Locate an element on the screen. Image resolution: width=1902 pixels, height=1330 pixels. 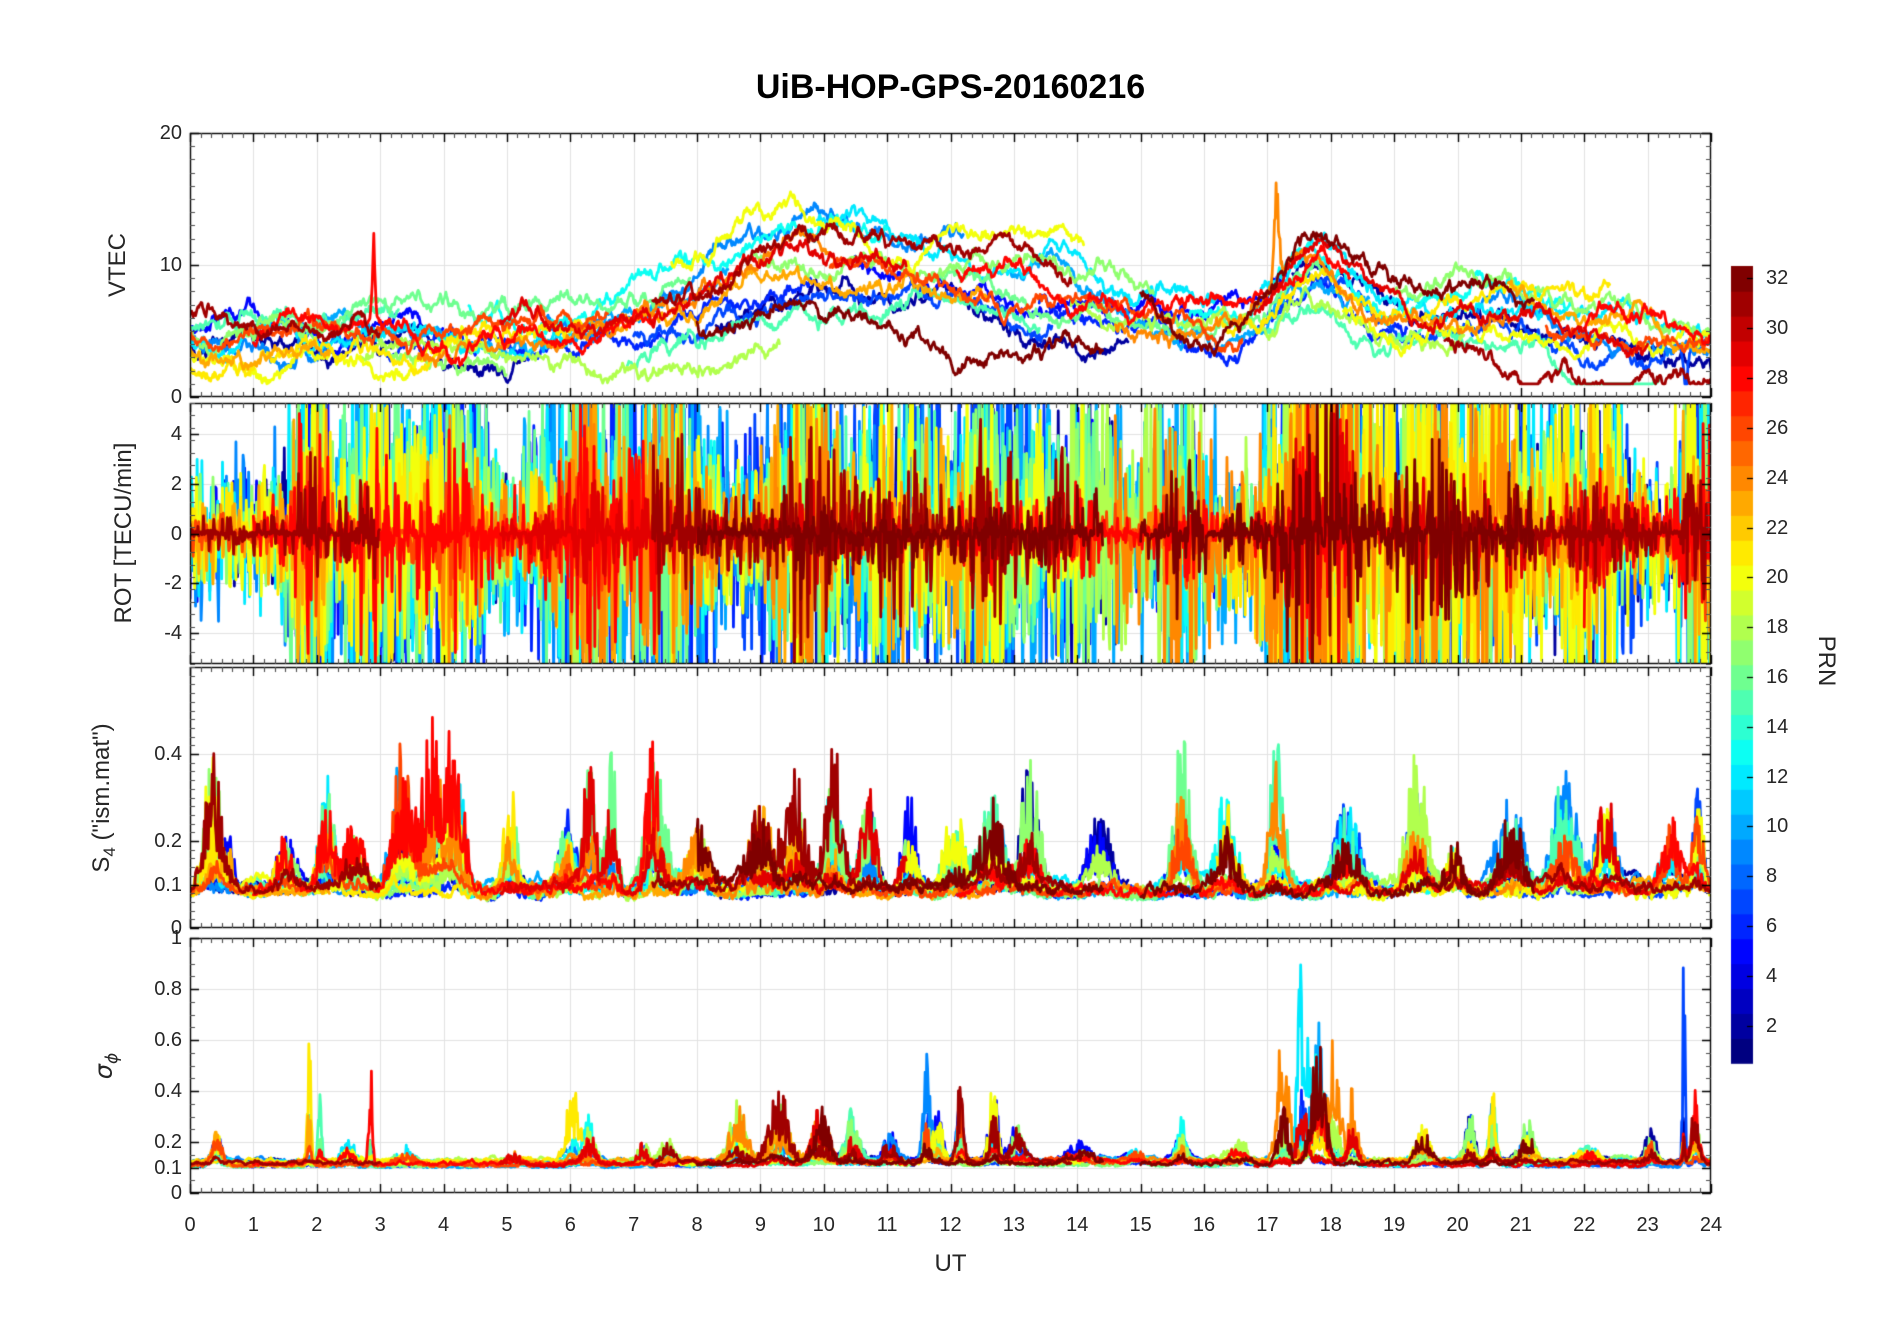
s4-label-main: S is located at coordinates (102, 864).